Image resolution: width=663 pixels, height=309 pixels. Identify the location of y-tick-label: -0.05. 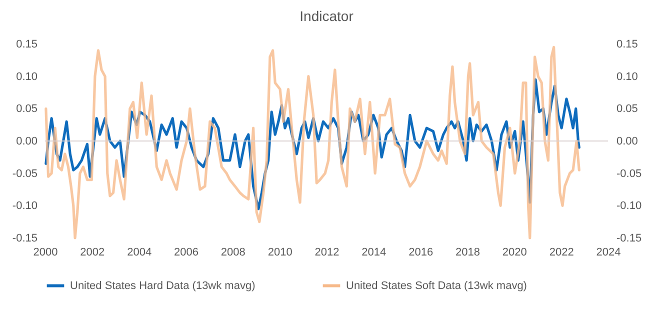
(25, 174).